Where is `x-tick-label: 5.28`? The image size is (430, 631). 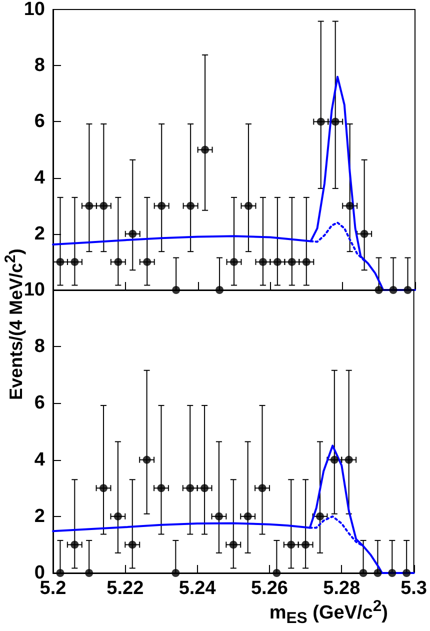 x-tick-label: 5.28 is located at coordinates (341, 588).